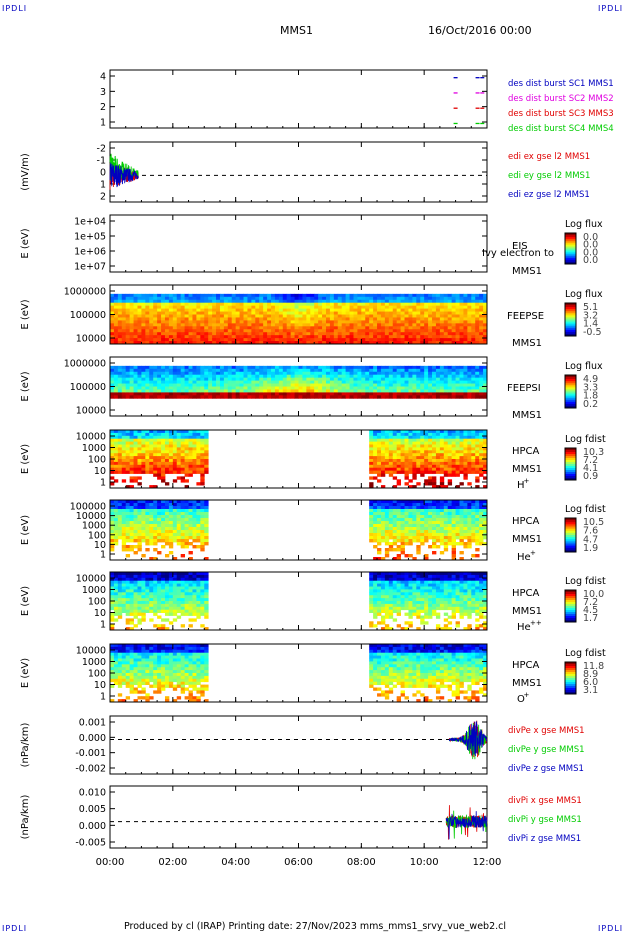  I want to click on hpca_he-cbar-swatch, so click(570, 536).